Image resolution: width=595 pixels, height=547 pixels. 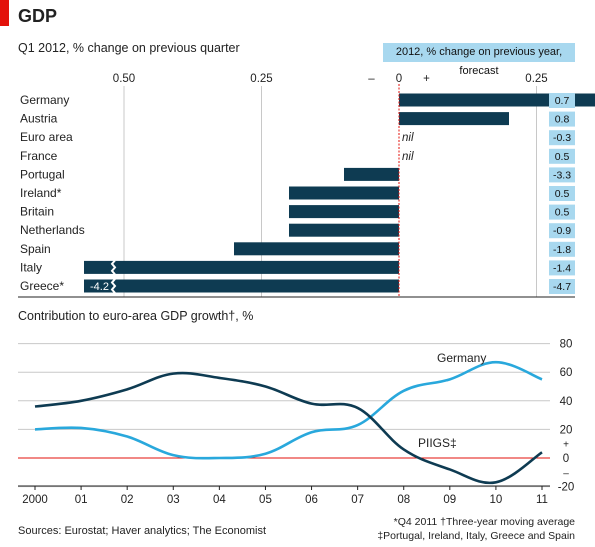 I want to click on bar-italy, so click(x=241, y=267).